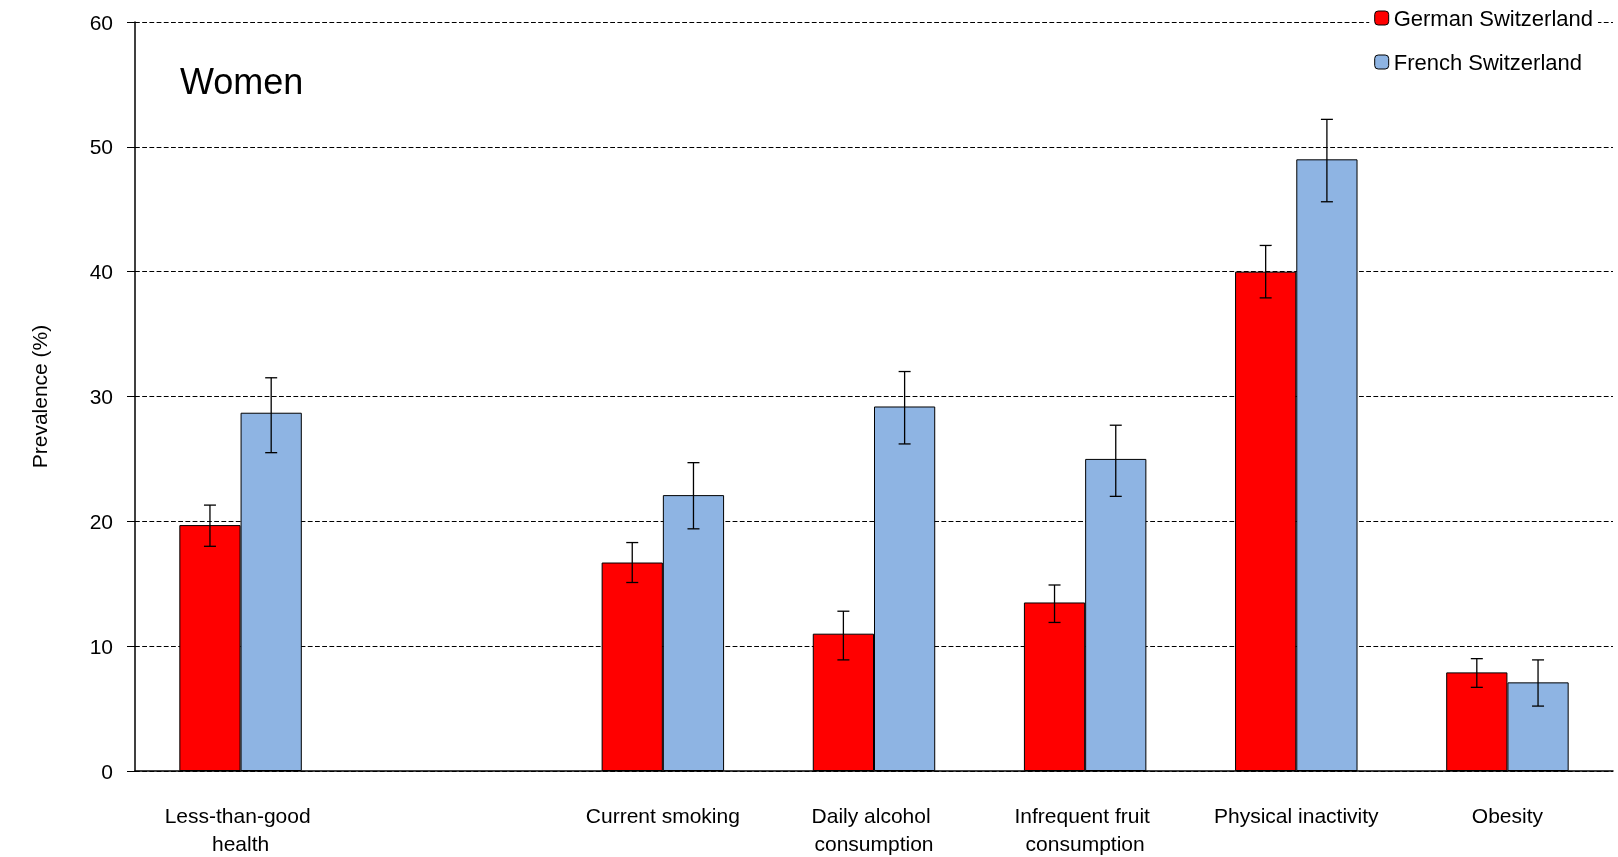 Image resolution: width=1618 pixels, height=857 pixels. Describe the element at coordinates (1488, 62) in the screenshot. I see `legend-label: French Switzerland` at that location.